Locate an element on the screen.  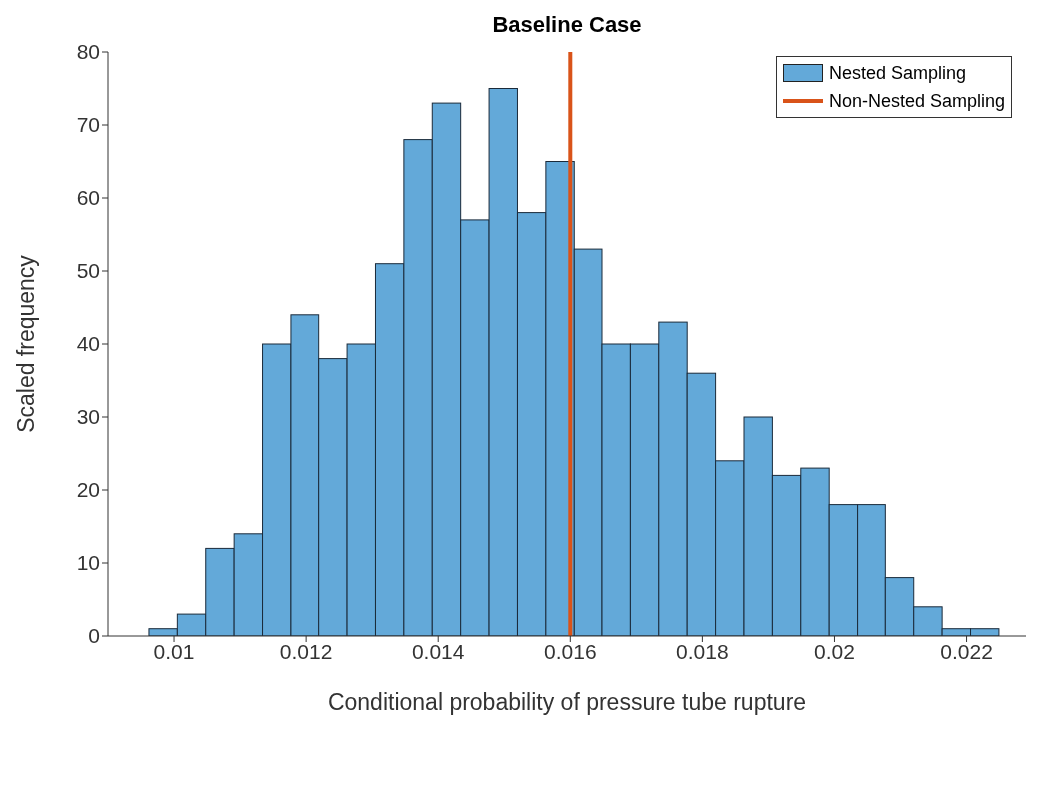
legend-label: Nested Sampling is located at coordinates (897, 73).